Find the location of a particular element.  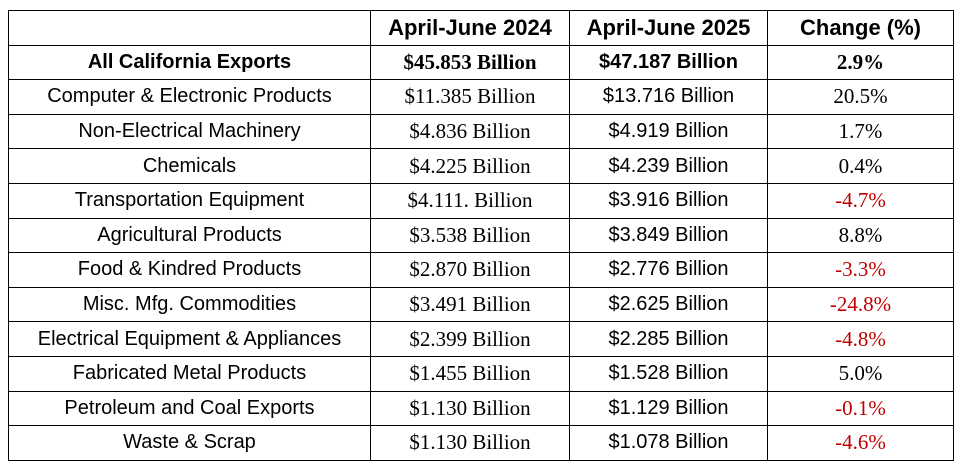

change-percent: 20.5% is located at coordinates (860, 97).